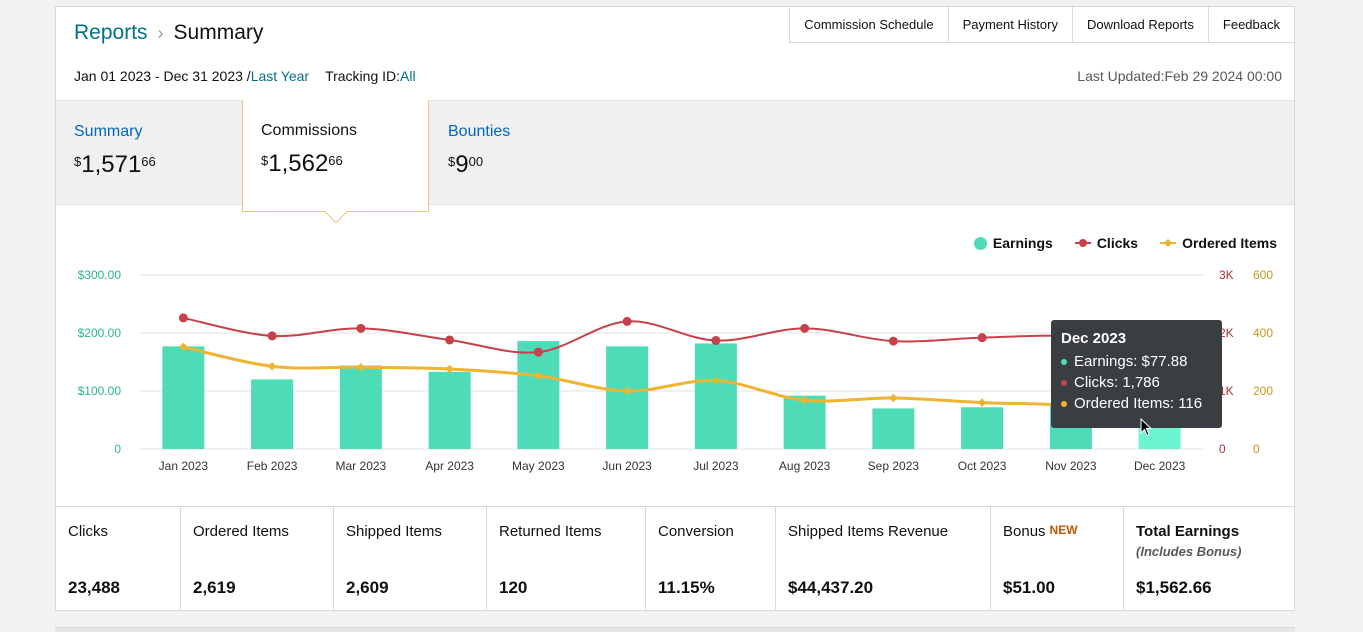  I want to click on tab-summary-amount: $ 1,571 66, so click(158, 165).